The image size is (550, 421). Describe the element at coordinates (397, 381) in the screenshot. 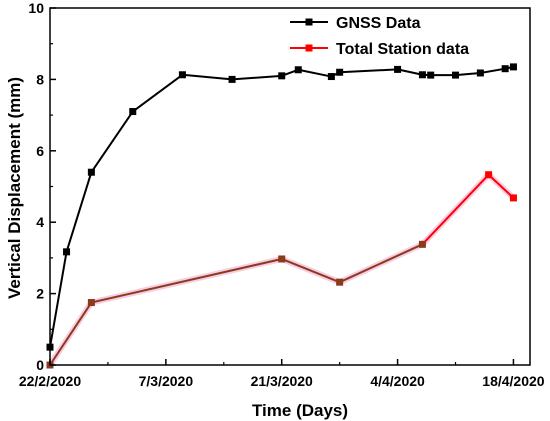

I see `x-tick-label: 4/4/2020` at that location.